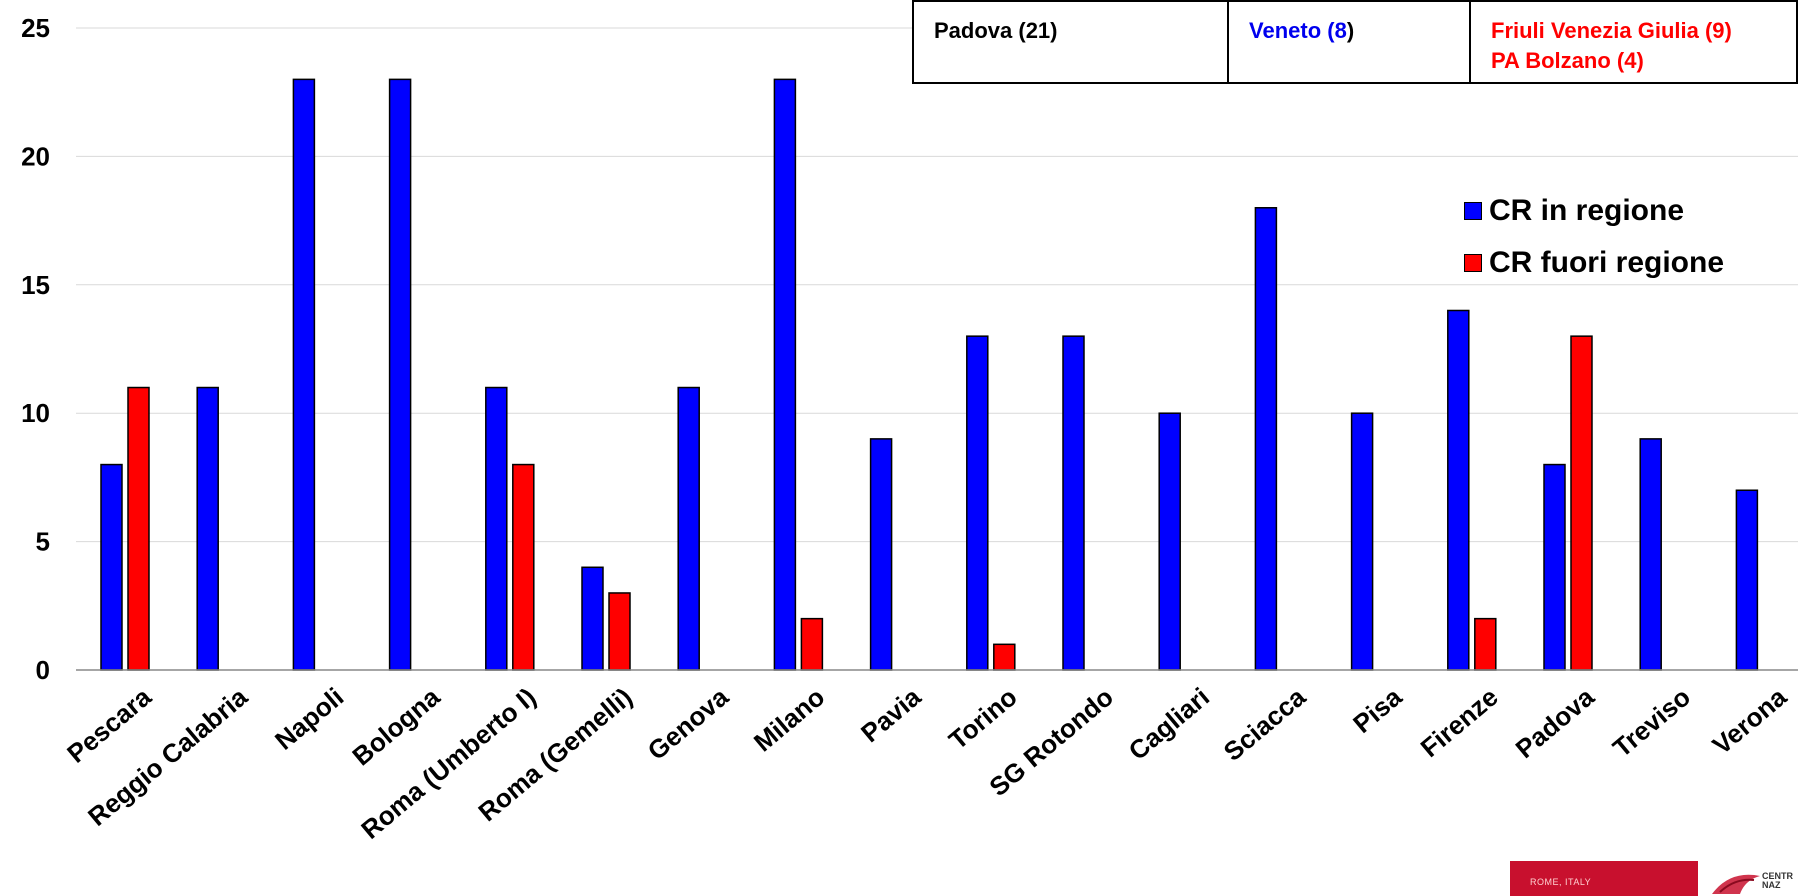  I want to click on organization-logo-icon, so click(1736, 884).